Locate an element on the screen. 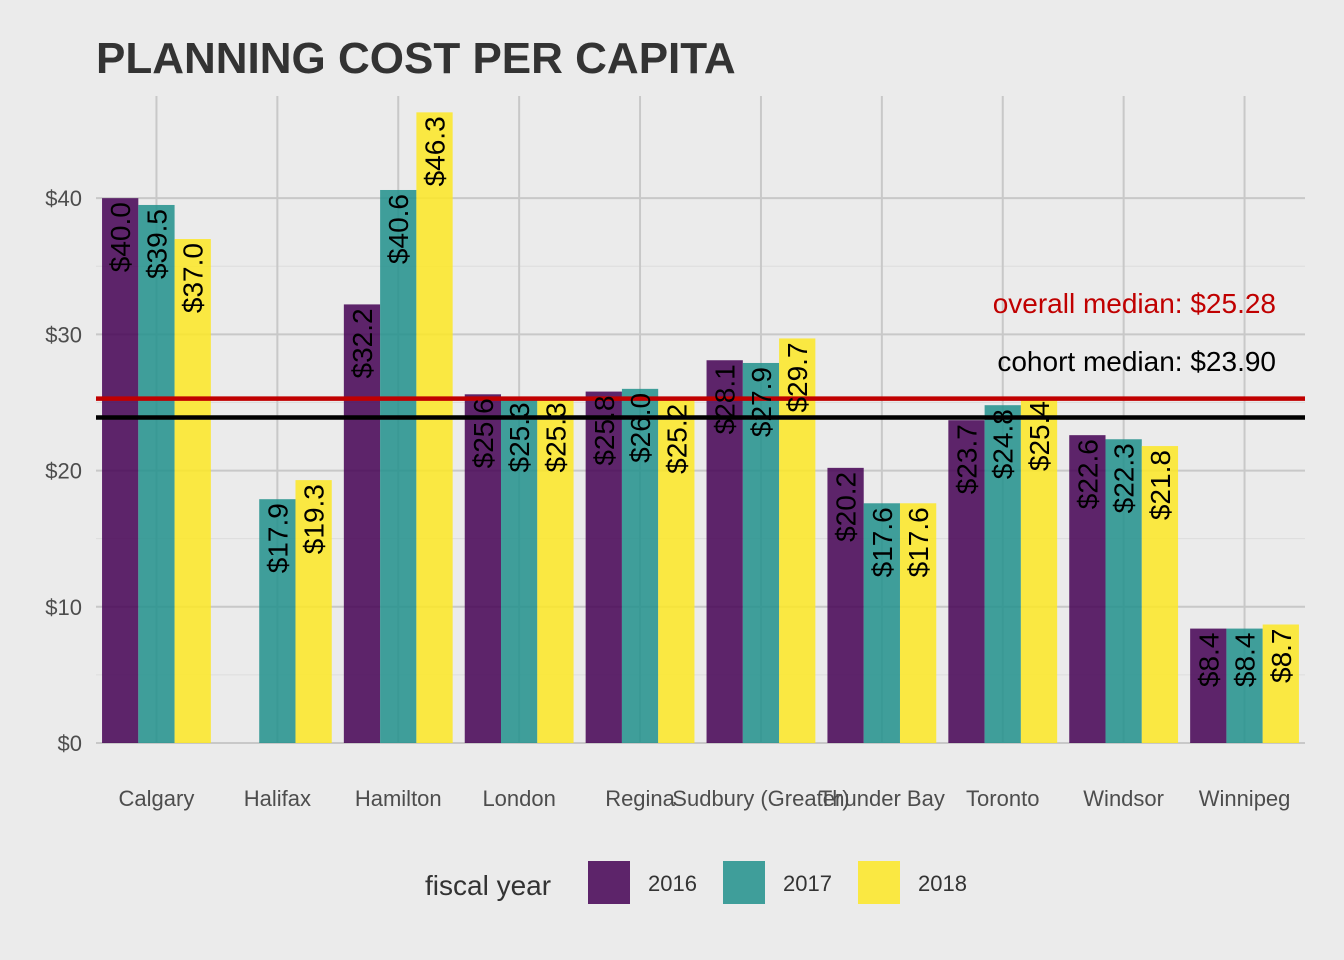  bar-calgary-2018 is located at coordinates (192, 491).